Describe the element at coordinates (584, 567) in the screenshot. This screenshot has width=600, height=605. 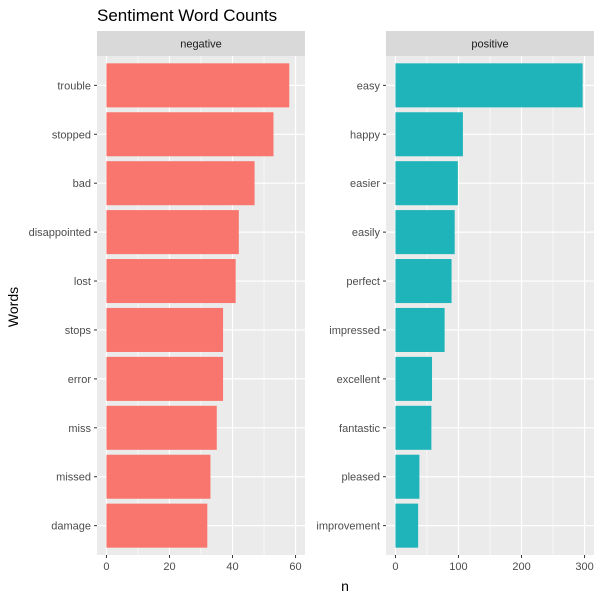
I see `x-tick-label: 300` at that location.